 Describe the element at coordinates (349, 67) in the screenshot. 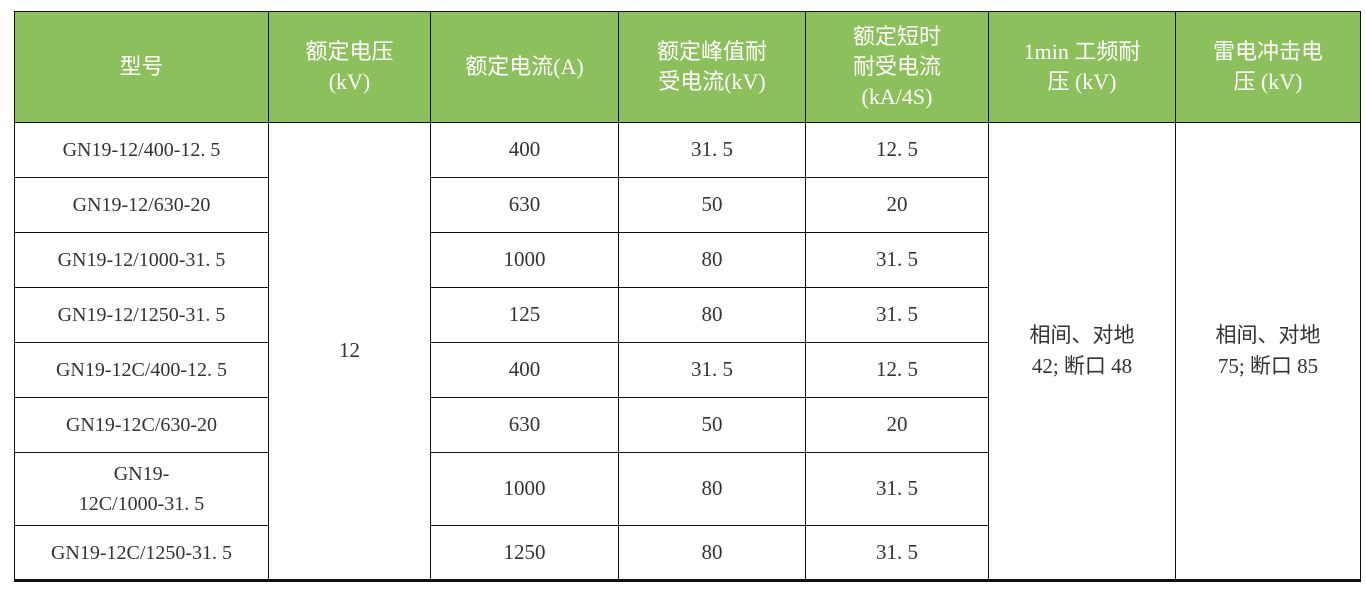

I see `header-rated-voltage: 额定电压 (kV)` at that location.